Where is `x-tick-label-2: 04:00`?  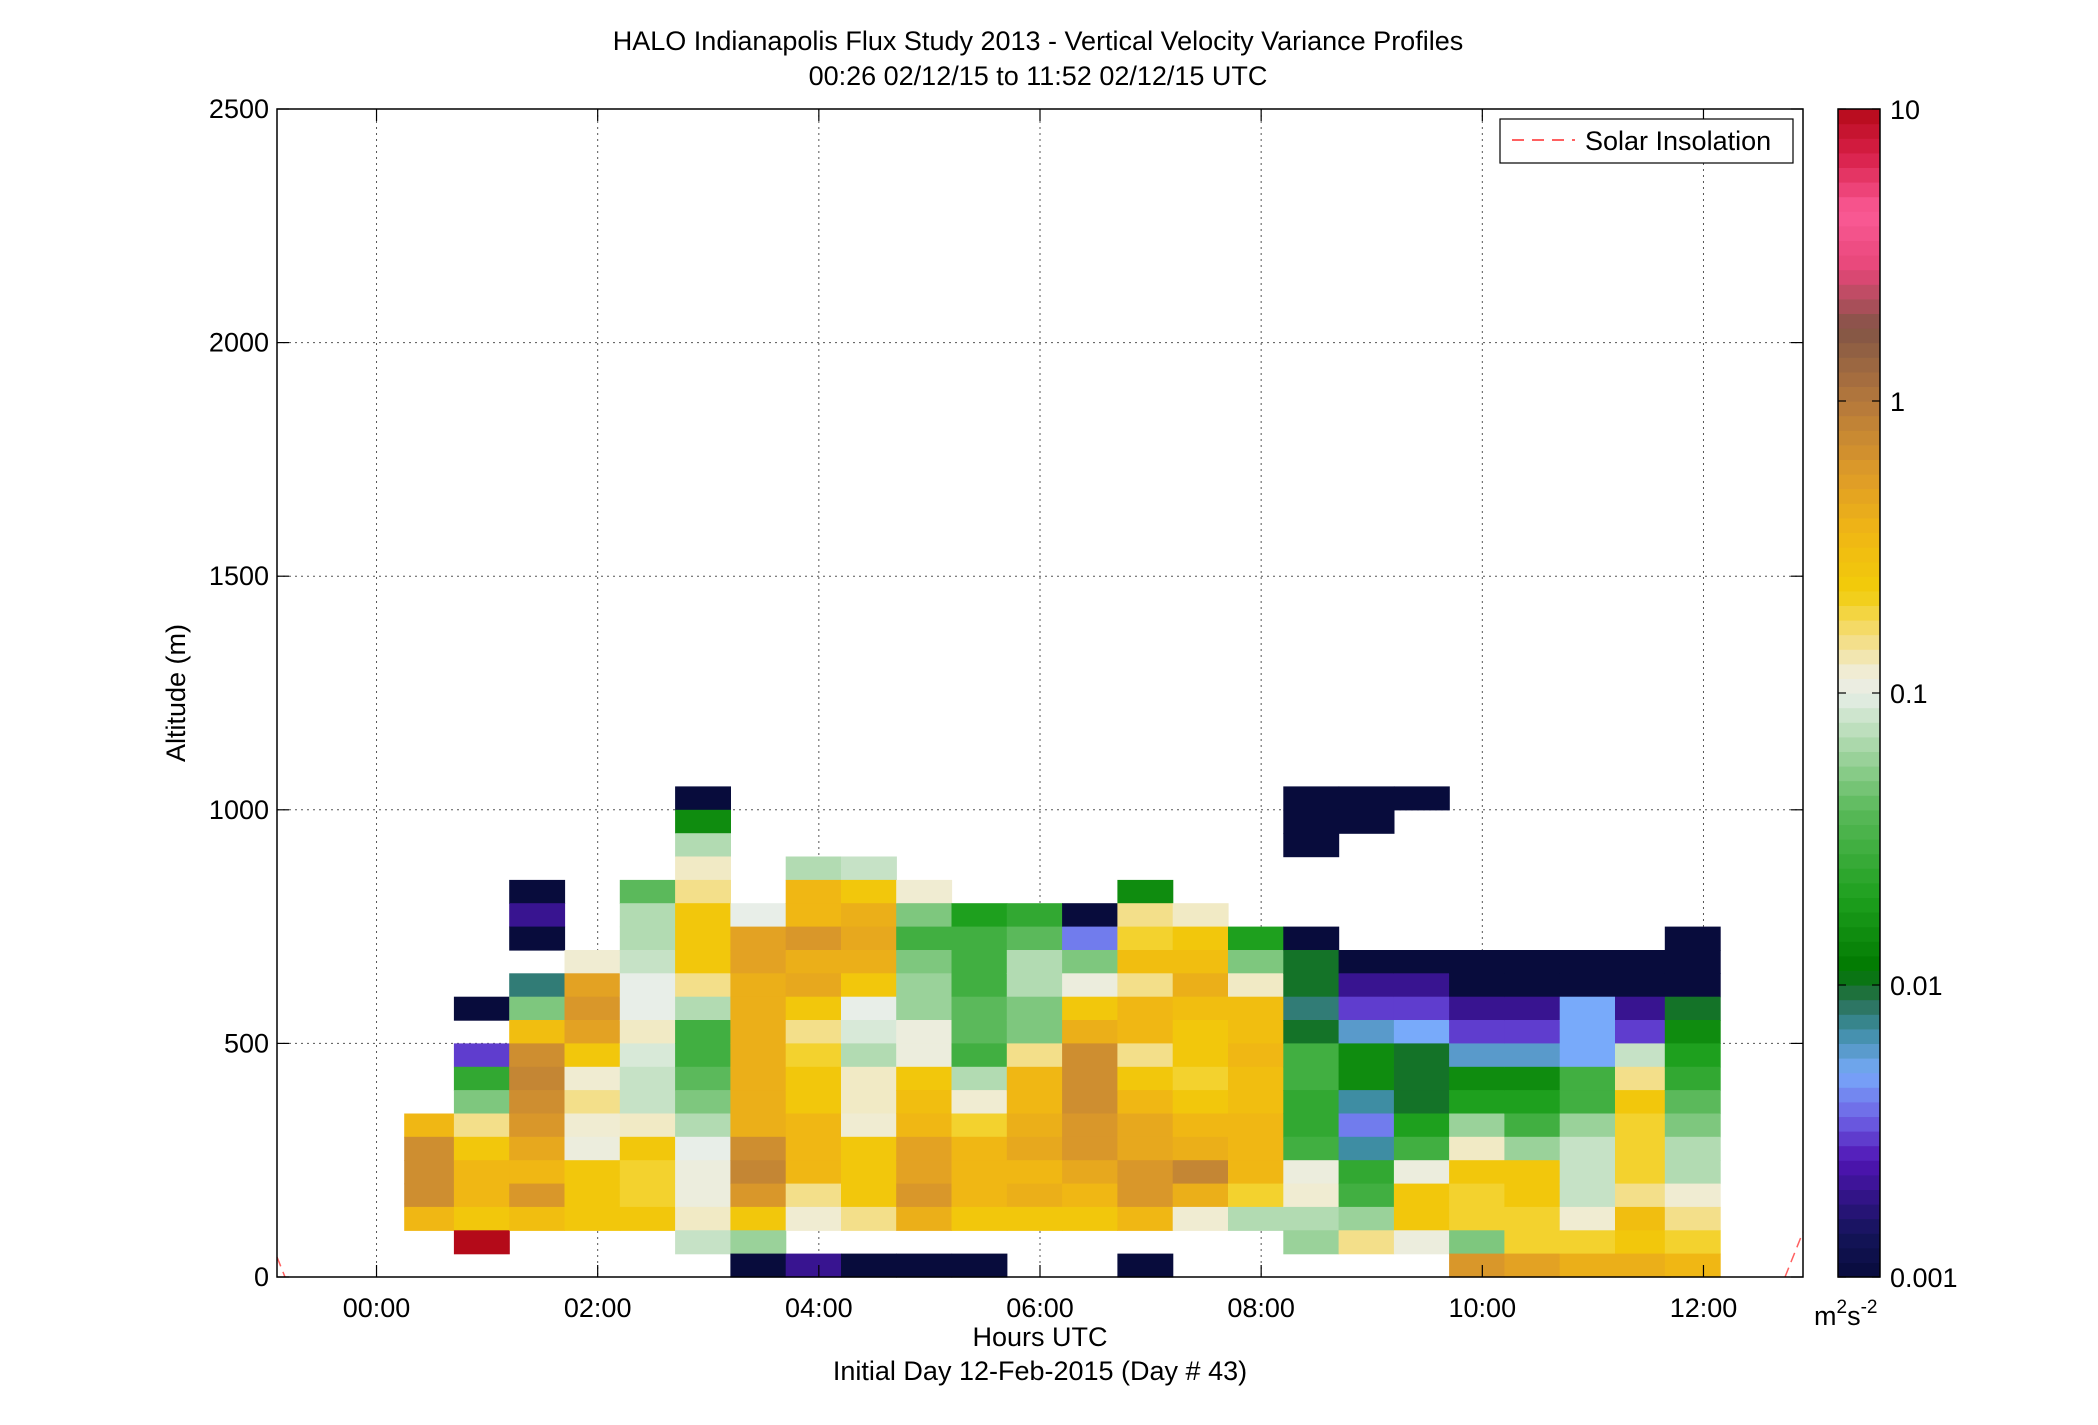 x-tick-label-2: 04:00 is located at coordinates (819, 1308).